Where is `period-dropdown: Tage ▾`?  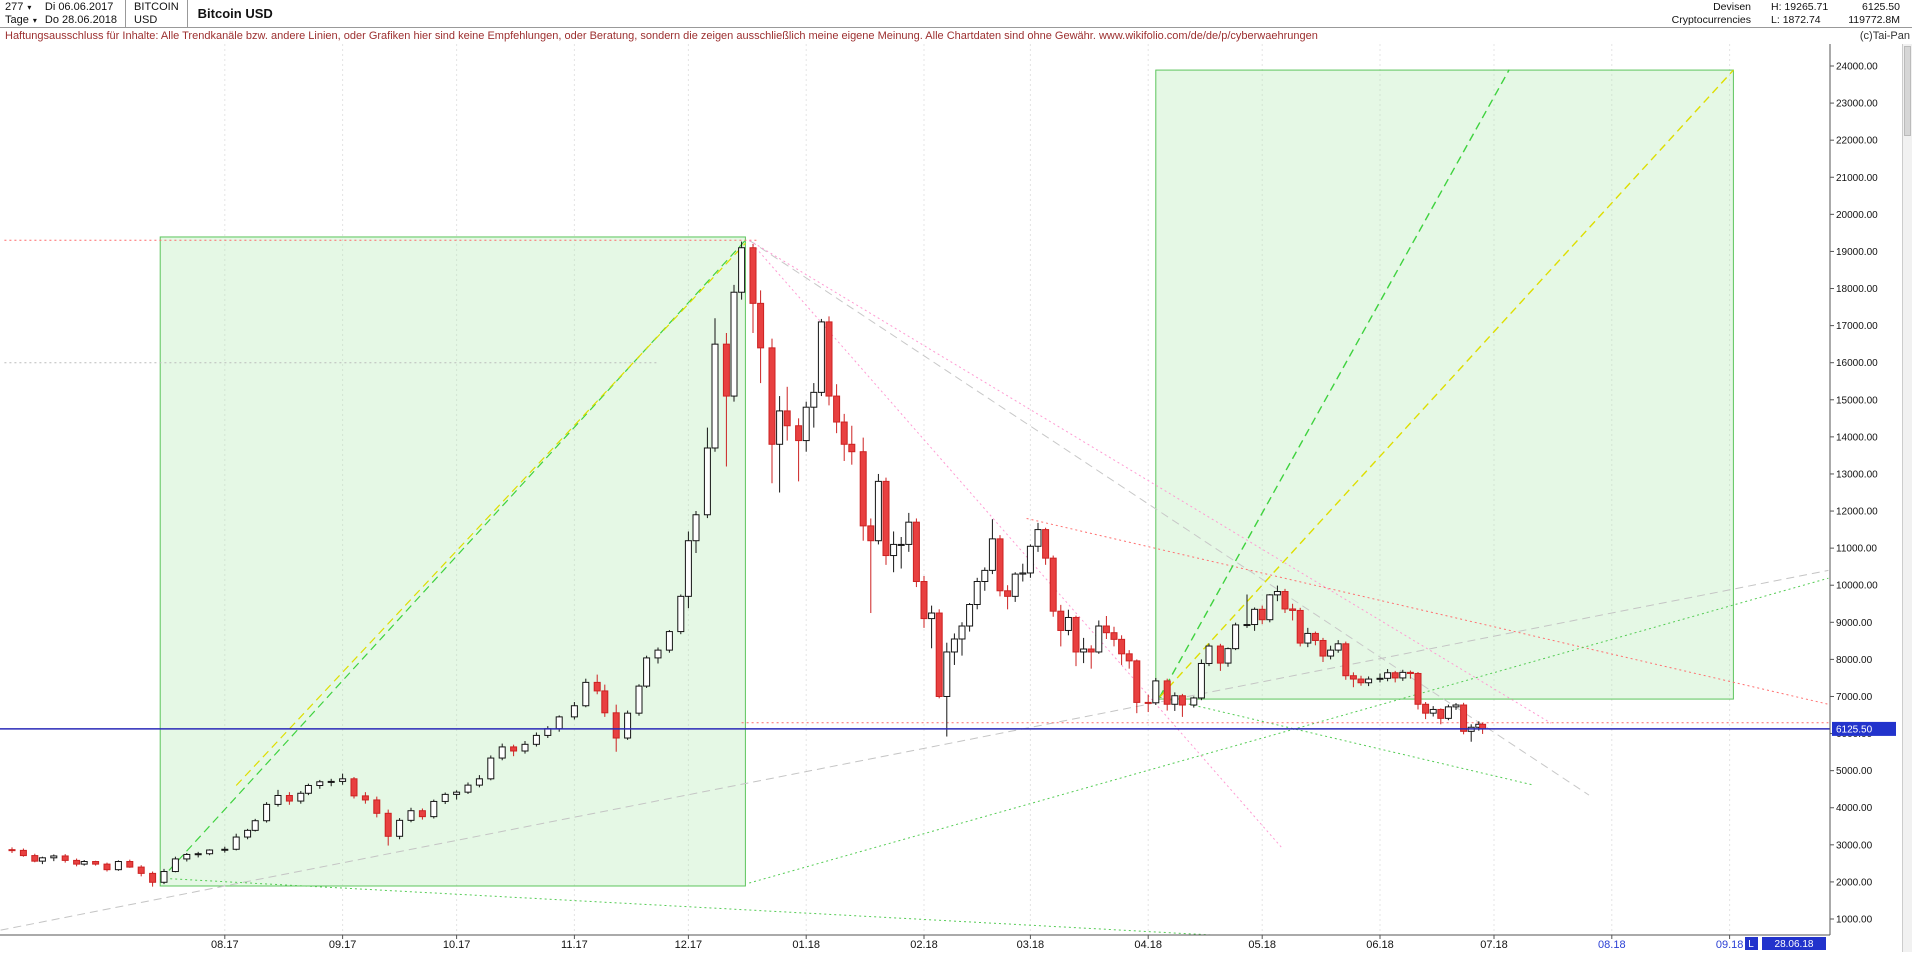 period-dropdown: Tage ▾ is located at coordinates (21, 20).